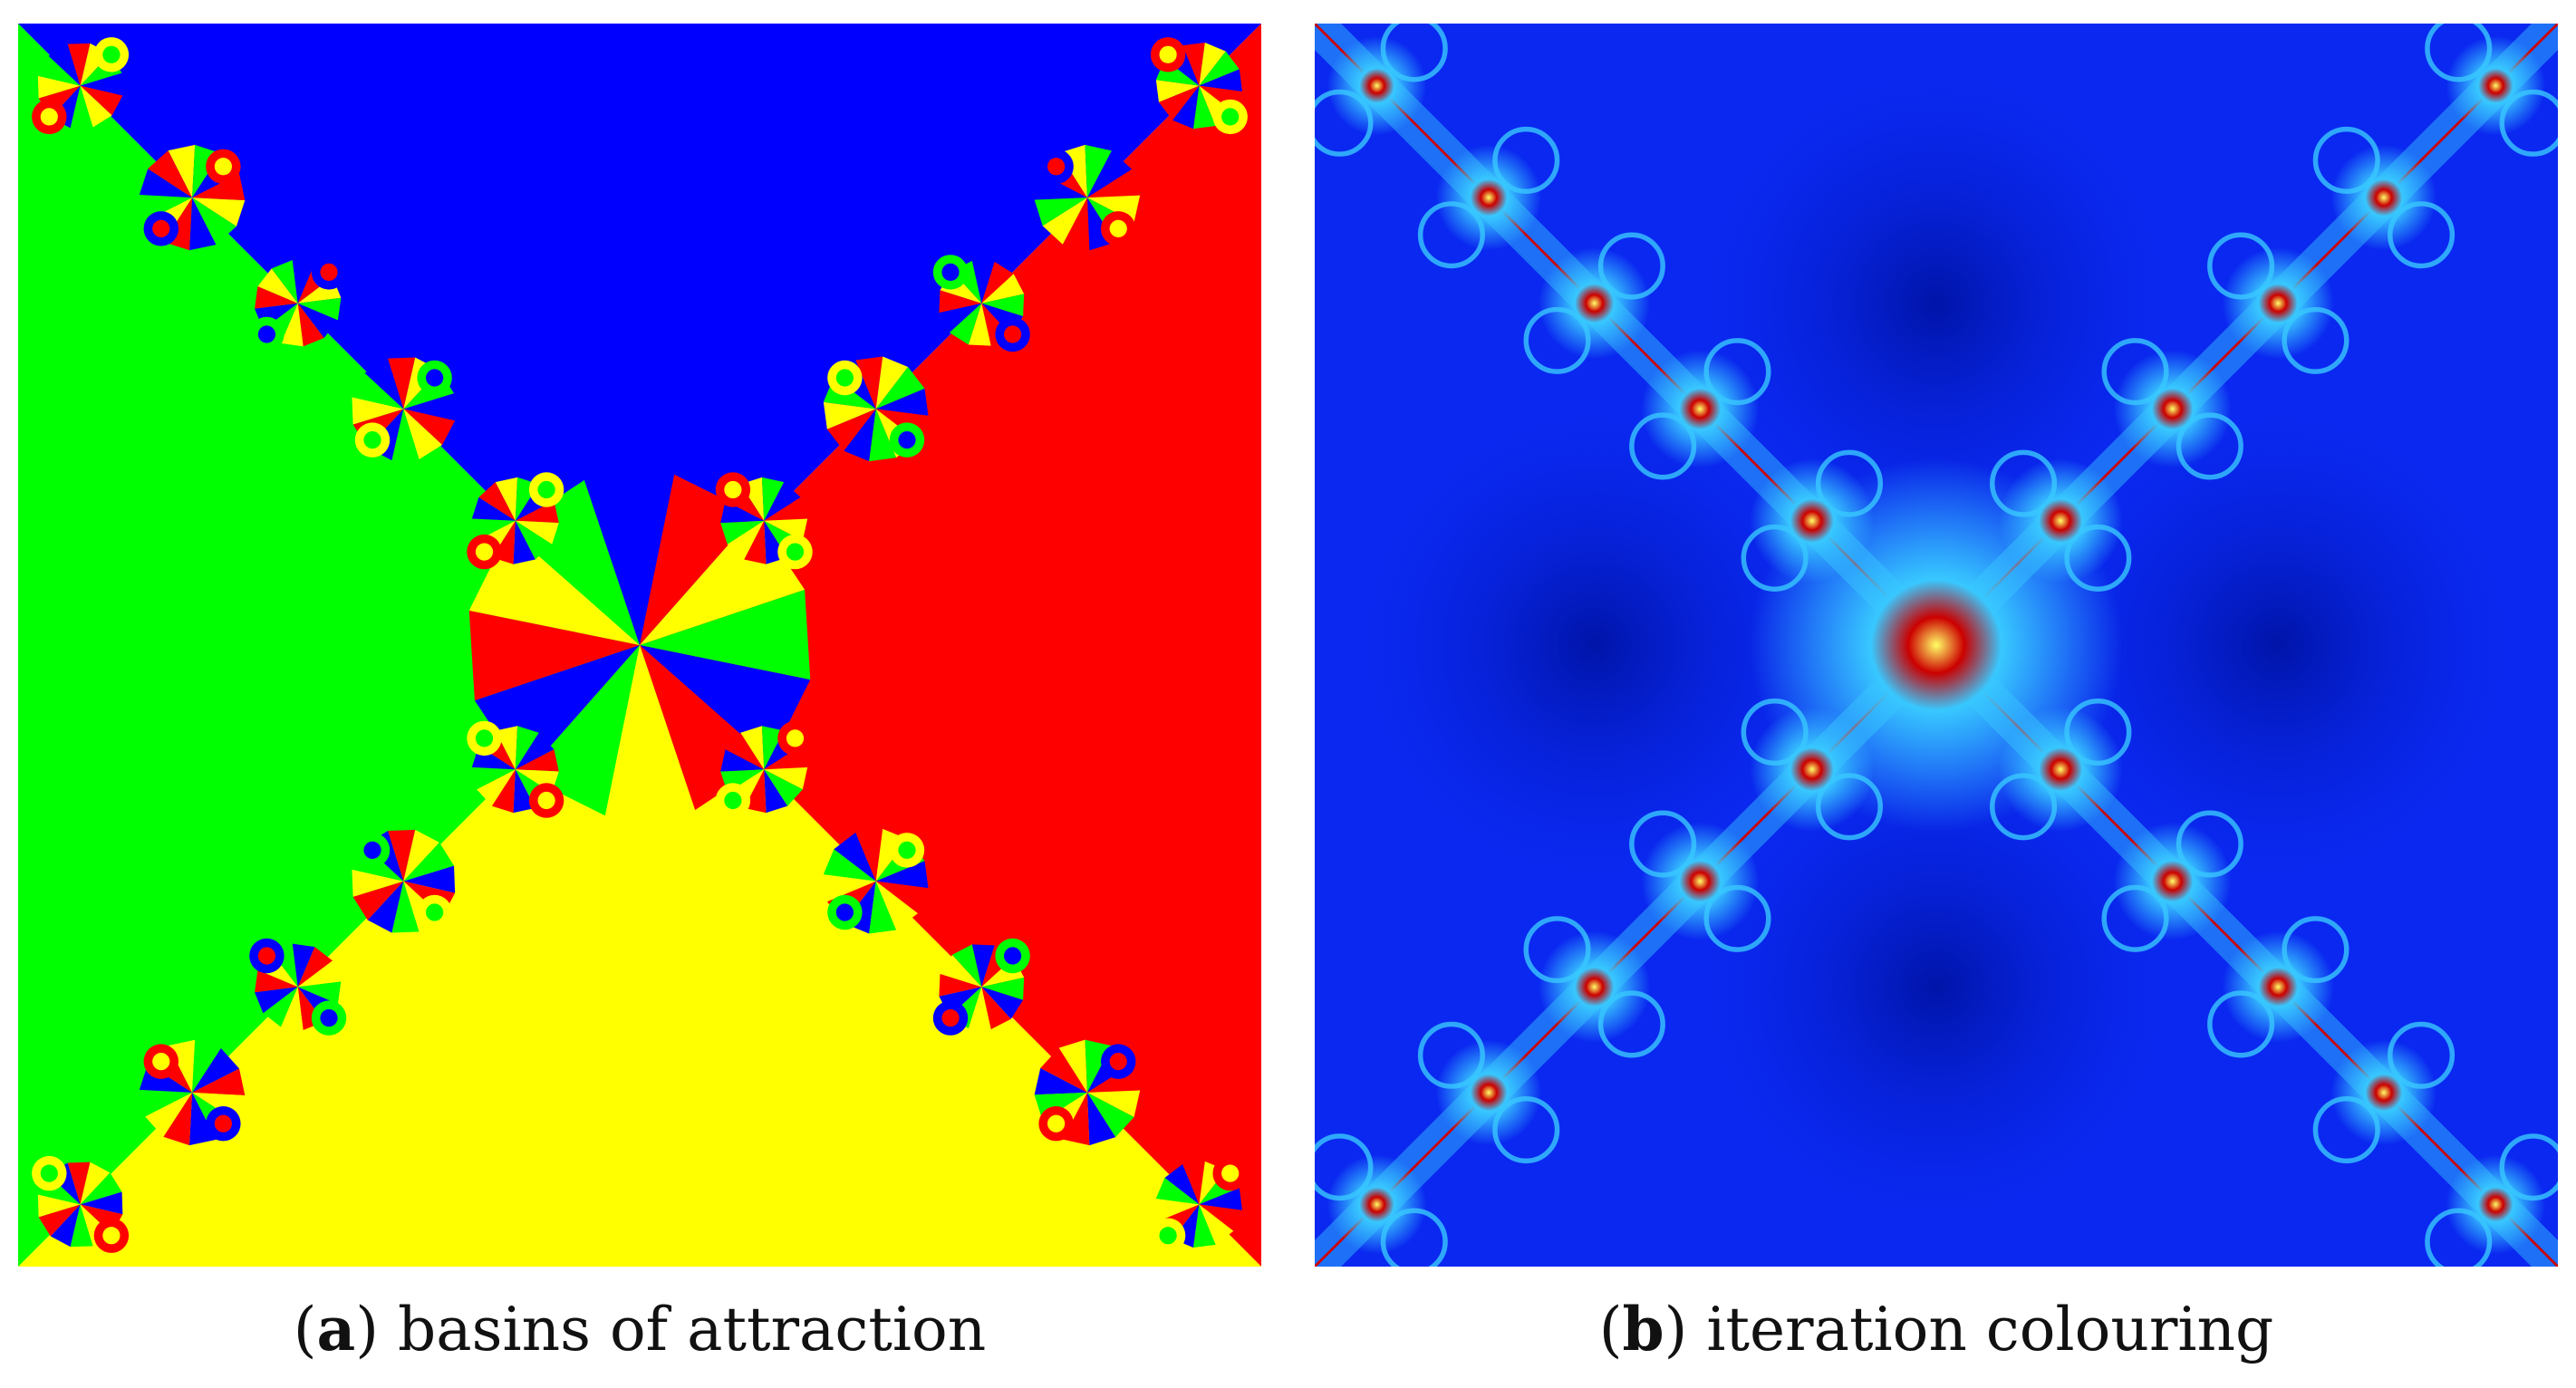  Describe the element at coordinates (336, 1329) in the screenshot. I see `caption-a-label: a` at that location.